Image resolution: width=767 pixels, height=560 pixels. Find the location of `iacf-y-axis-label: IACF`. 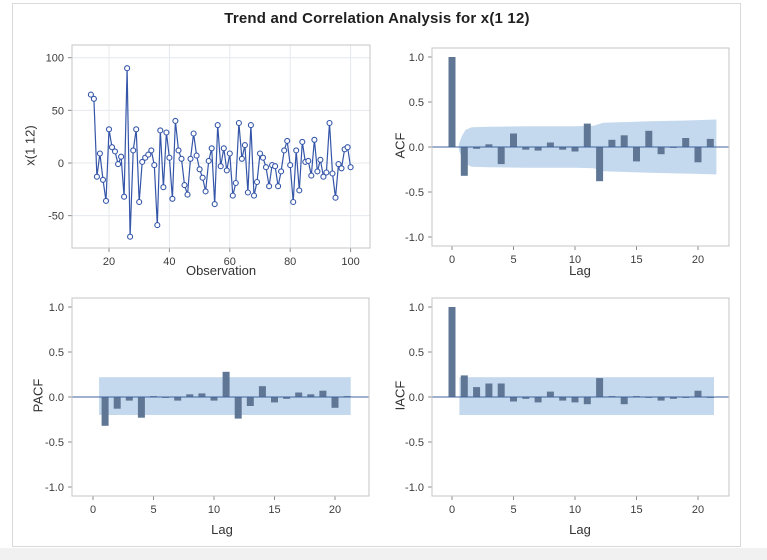

iacf-y-axis-label: IACF is located at coordinates (400, 395).